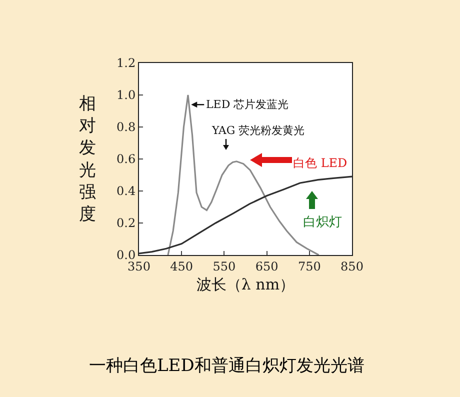 The image size is (460, 397). Describe the element at coordinates (126, 159) in the screenshot. I see `y-tick-label: 0.6` at that location.